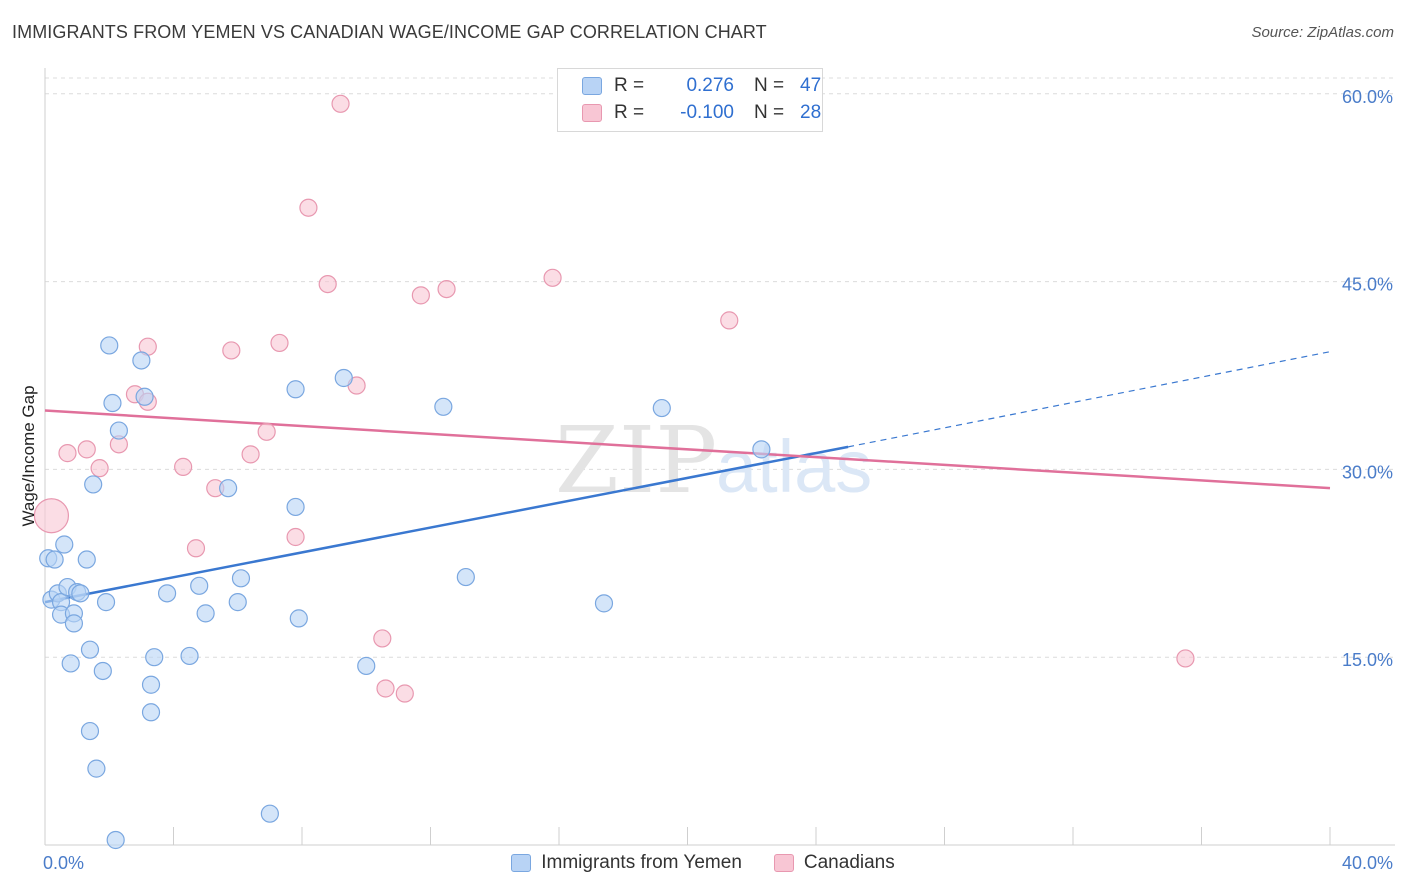 The image size is (1406, 892). What do you see at coordinates (849, 862) in the screenshot?
I see `legend-series-name: Canadians` at bounding box center [849, 862].